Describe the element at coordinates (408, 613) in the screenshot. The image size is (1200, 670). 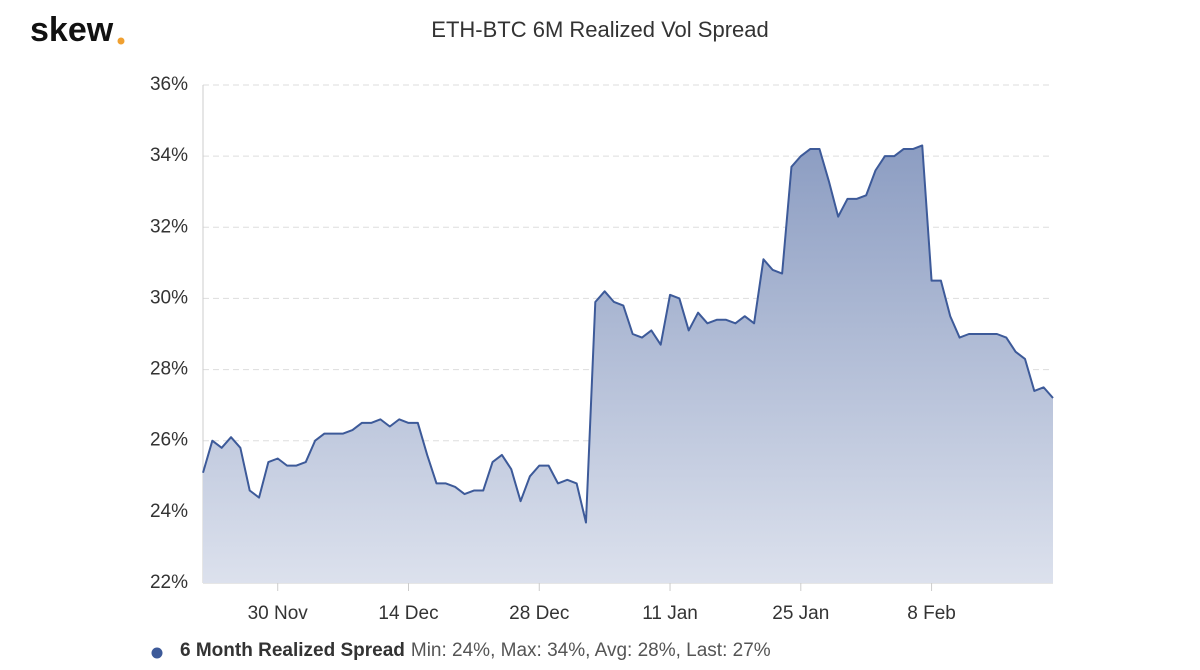
I see `x-tick-label: 14 Dec` at that location.